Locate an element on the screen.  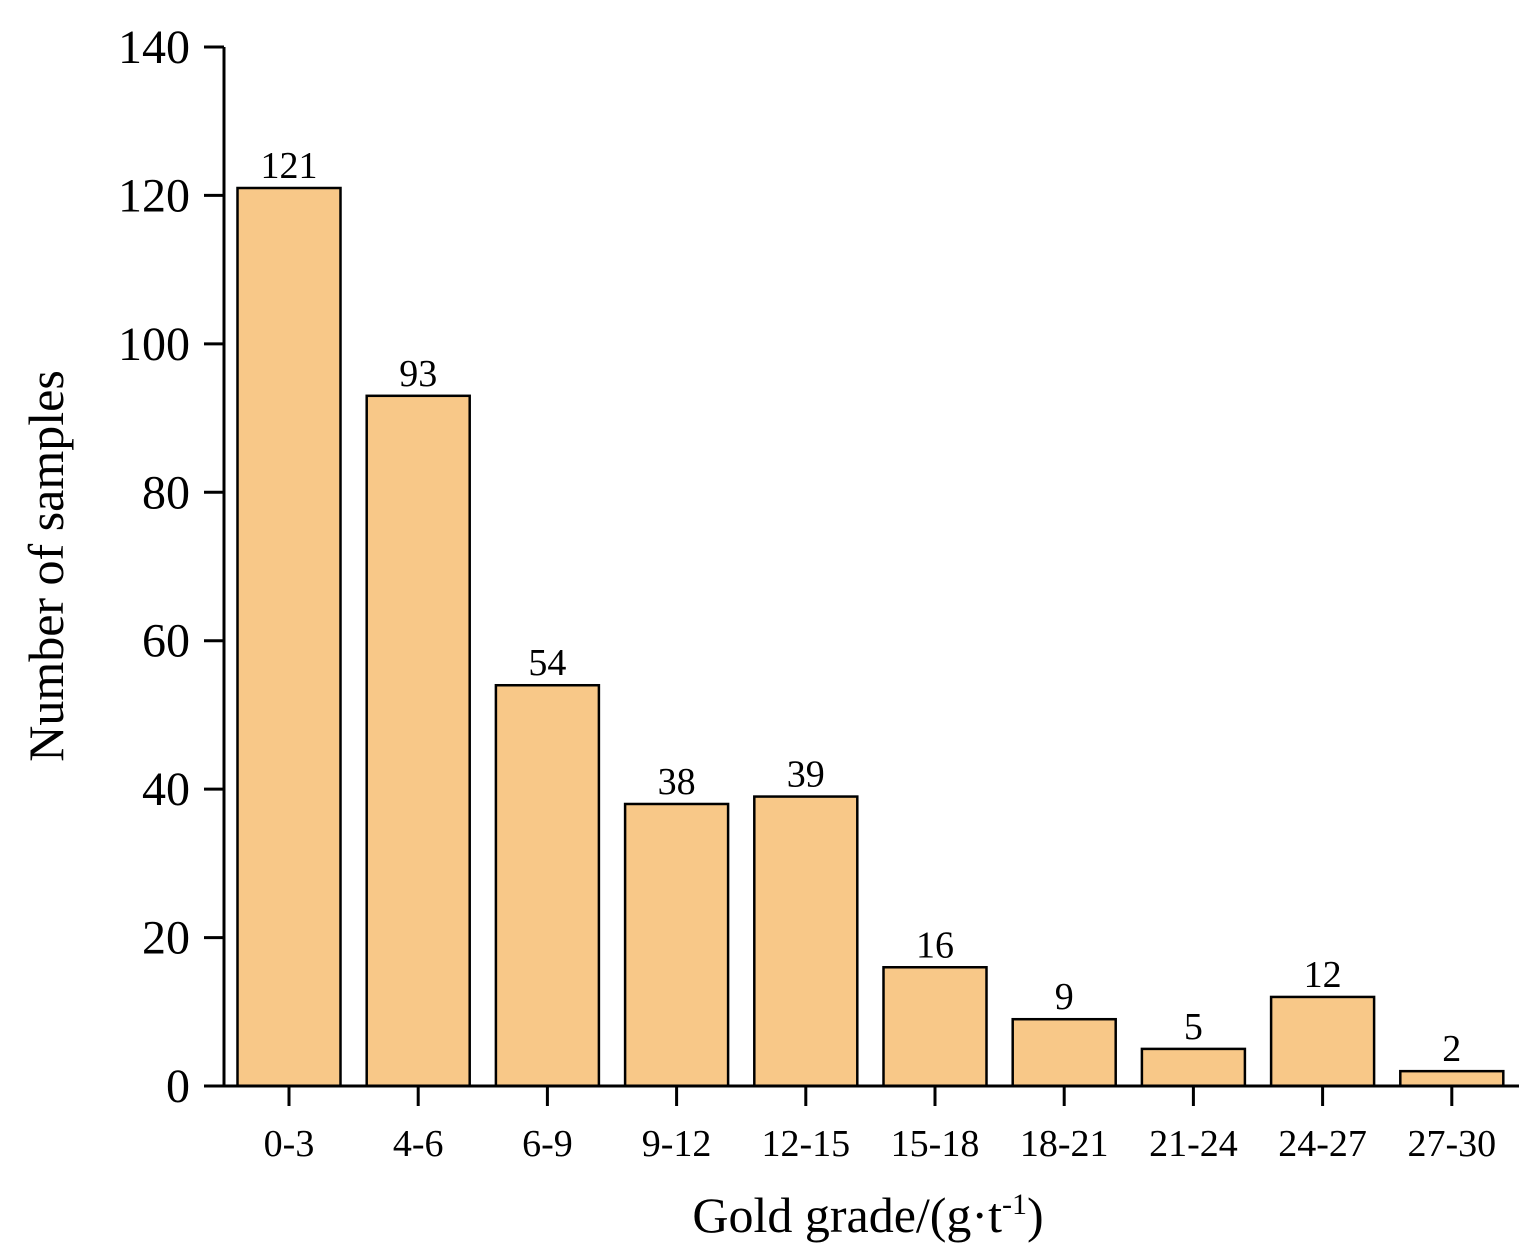
y-tick-label: 120 is located at coordinates (154, 195).